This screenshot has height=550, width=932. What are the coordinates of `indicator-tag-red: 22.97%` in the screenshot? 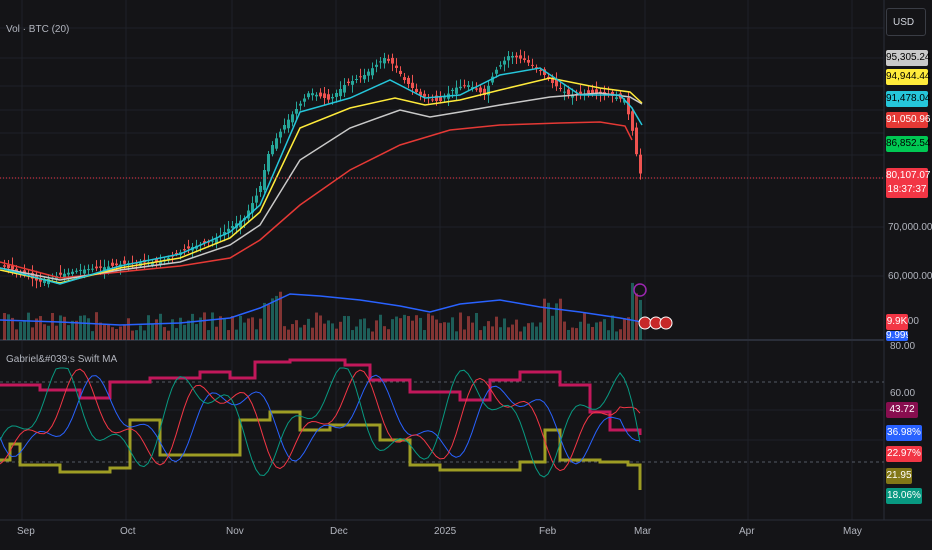 It's located at (904, 454).